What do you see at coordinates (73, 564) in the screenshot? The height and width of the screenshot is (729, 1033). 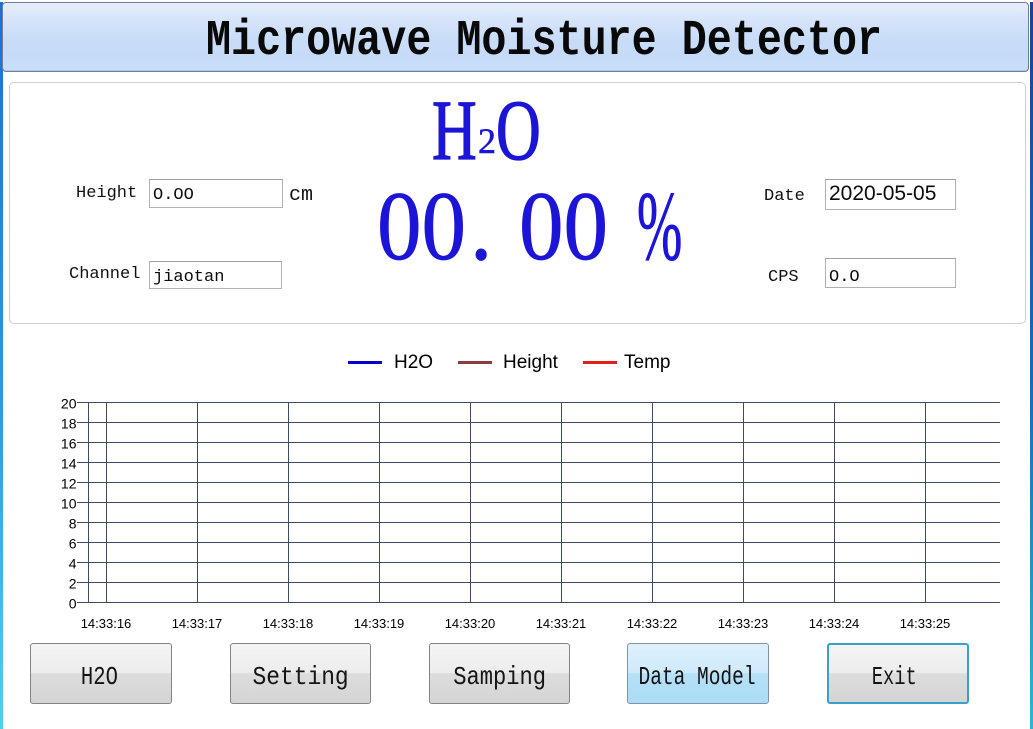 I see `svg-text: 4` at bounding box center [73, 564].